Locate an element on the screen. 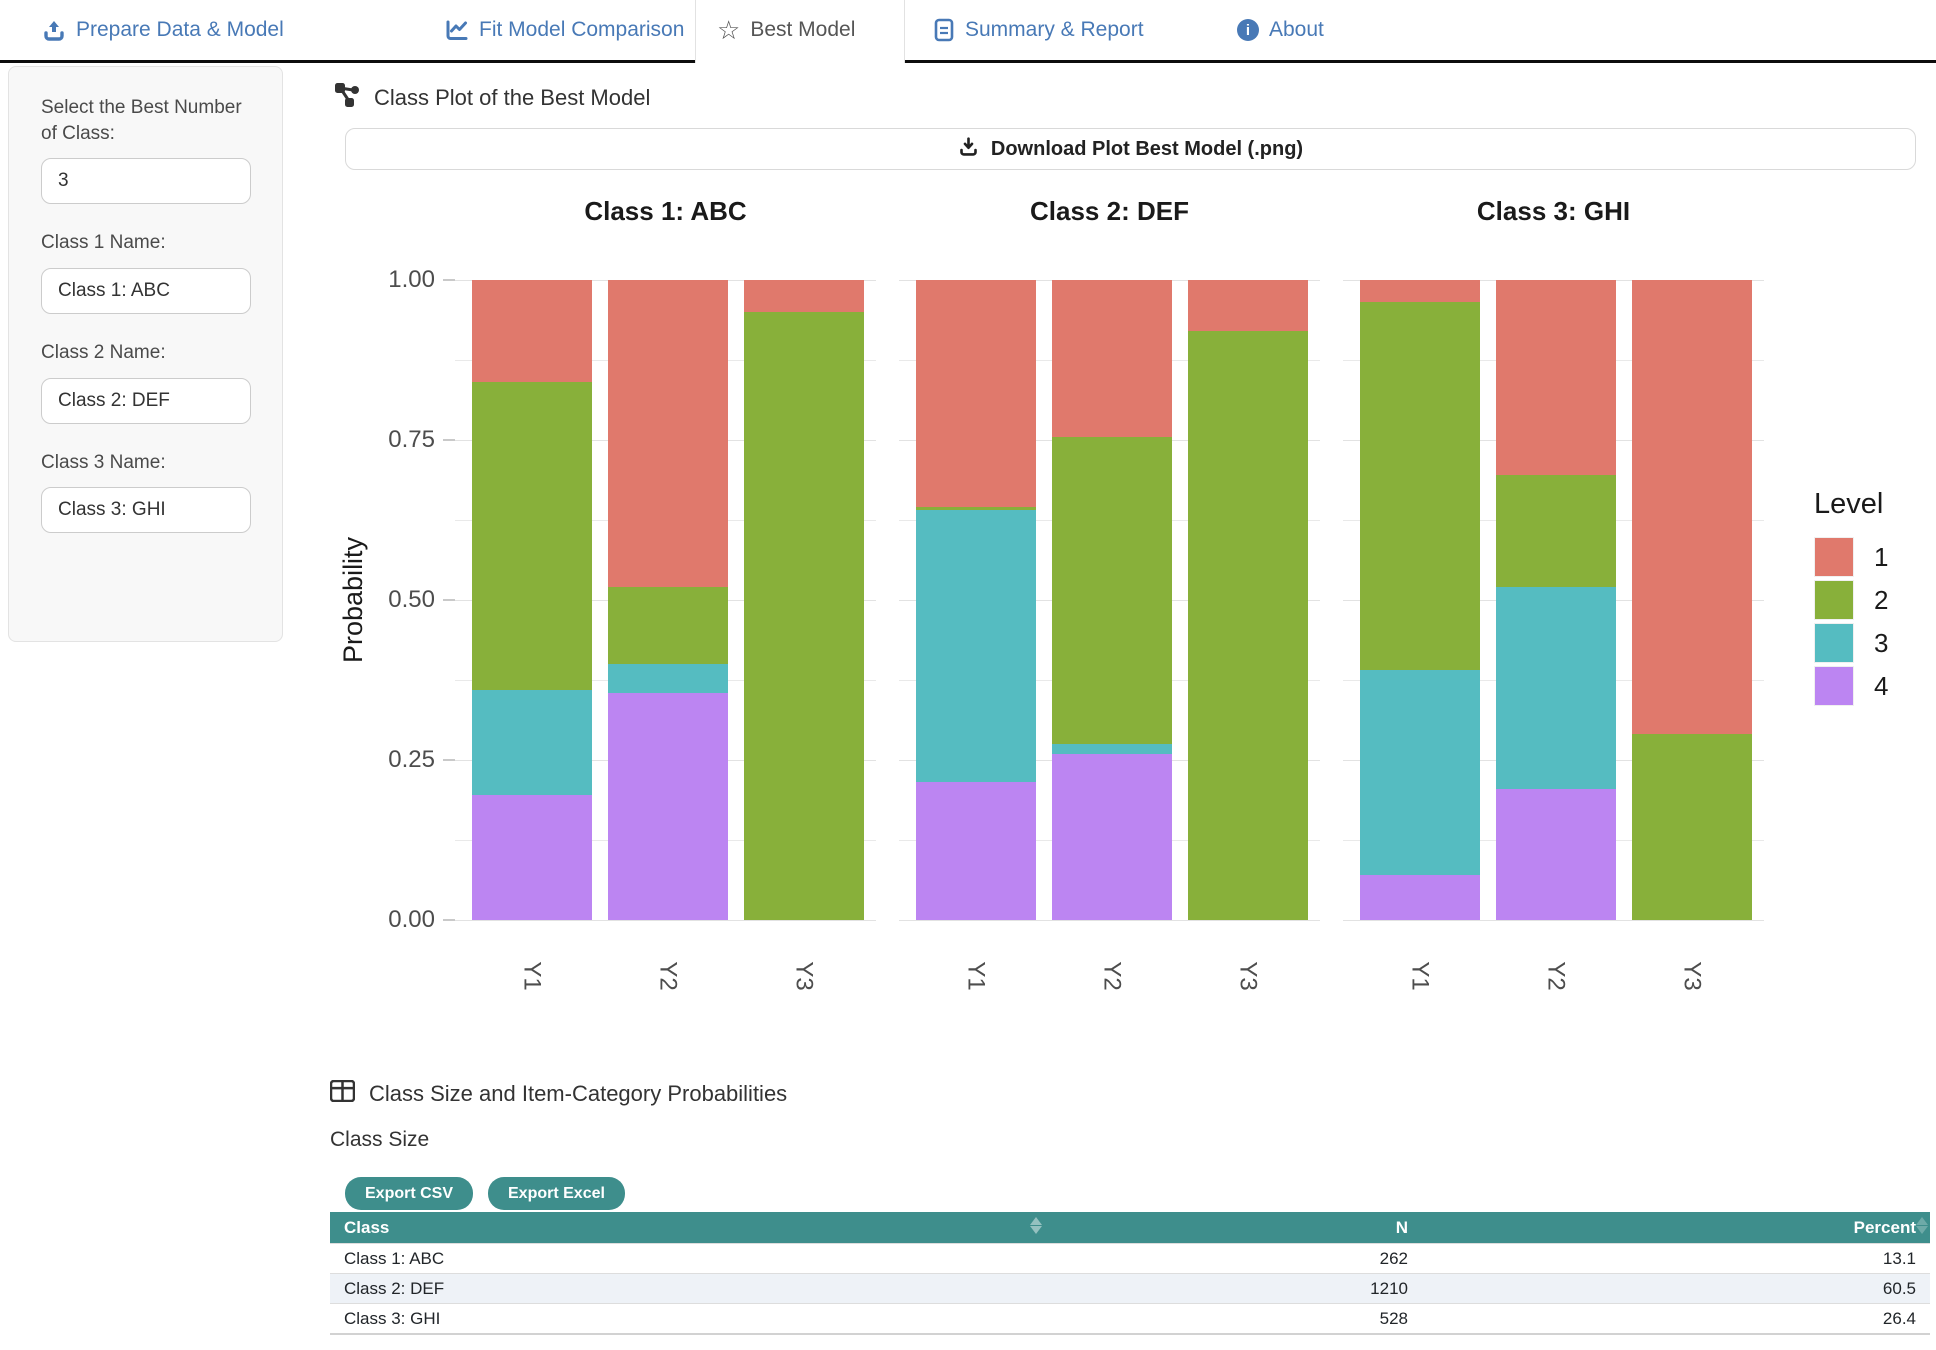 This screenshot has height=1350, width=1936. table-row: Class 3: GHI 528 26.4 is located at coordinates (1130, 1318).